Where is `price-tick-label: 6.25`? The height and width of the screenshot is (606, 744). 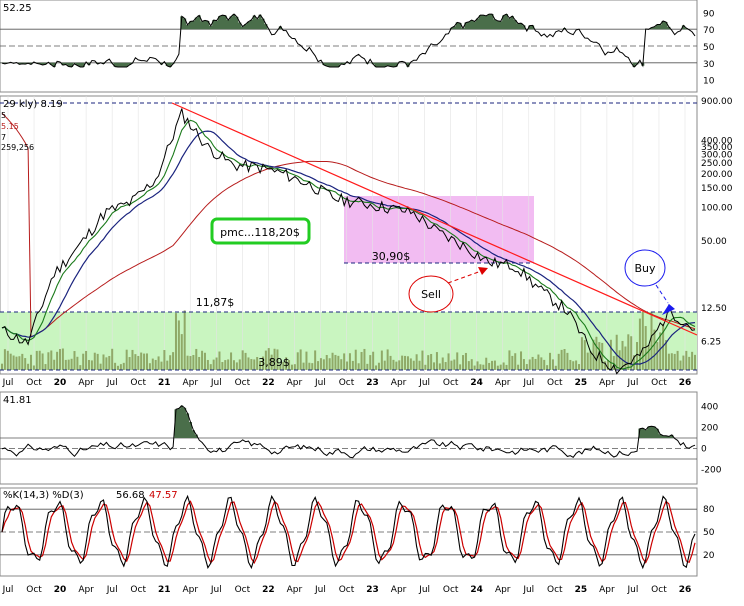 price-tick-label: 6.25 is located at coordinates (711, 343).